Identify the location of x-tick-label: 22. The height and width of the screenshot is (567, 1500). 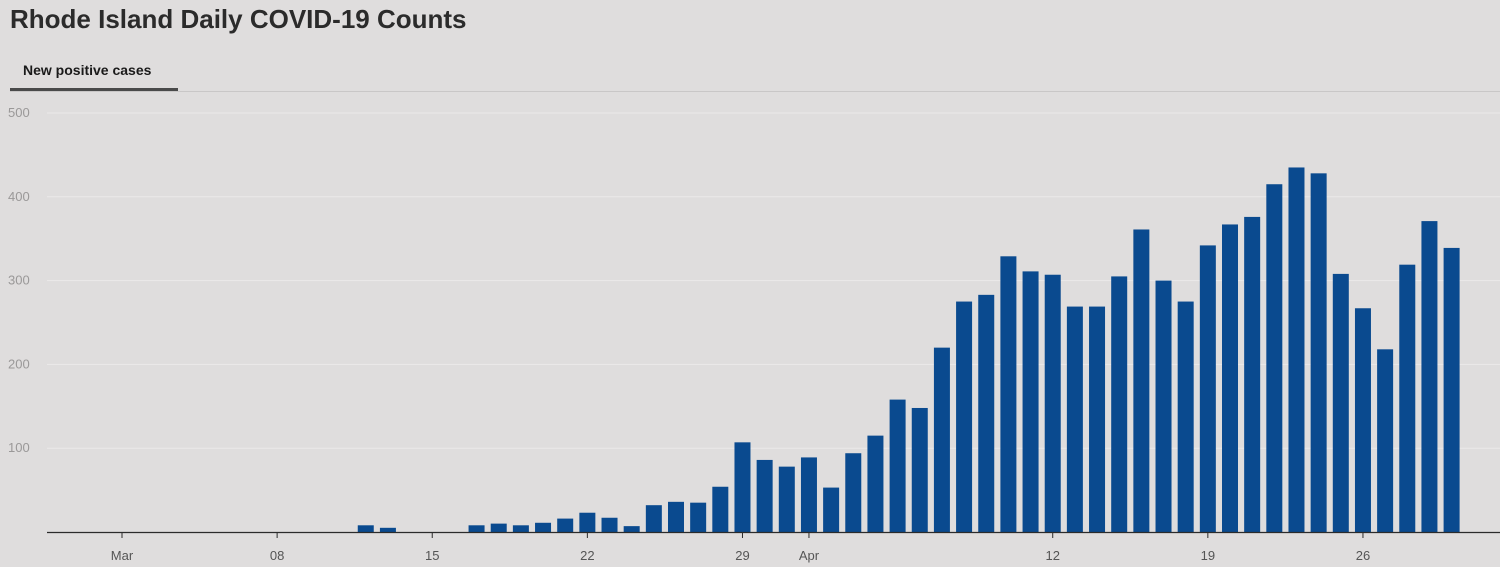
(587, 555).